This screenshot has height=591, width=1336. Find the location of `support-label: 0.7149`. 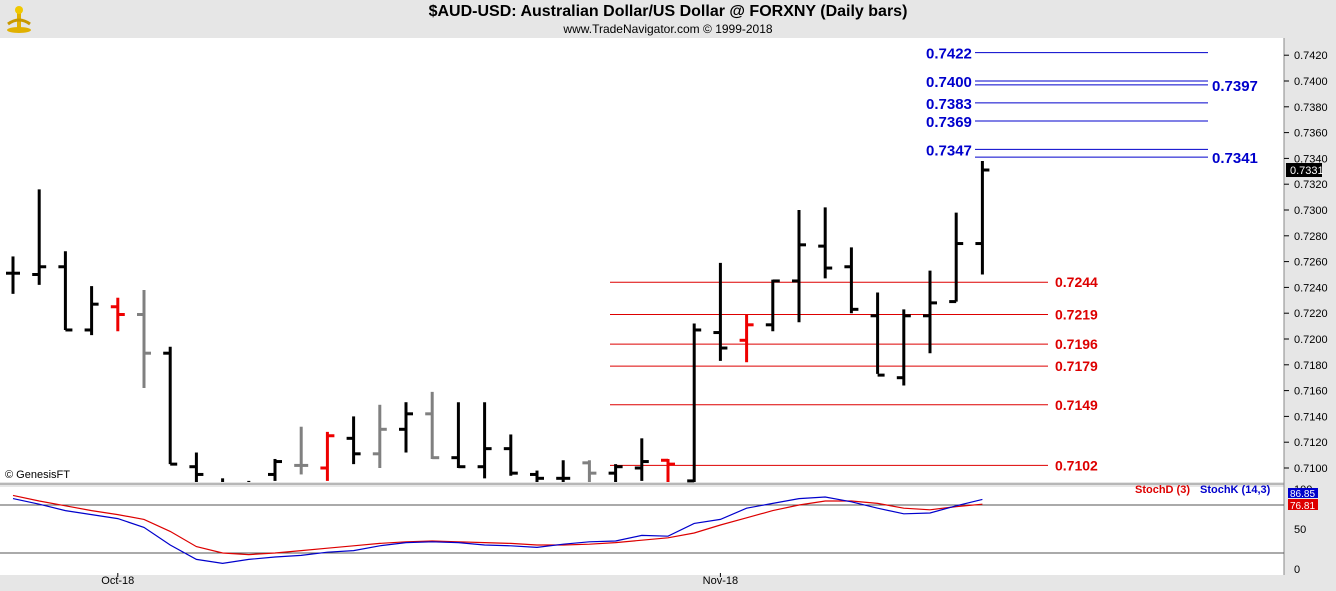

support-label: 0.7149 is located at coordinates (1076, 405).